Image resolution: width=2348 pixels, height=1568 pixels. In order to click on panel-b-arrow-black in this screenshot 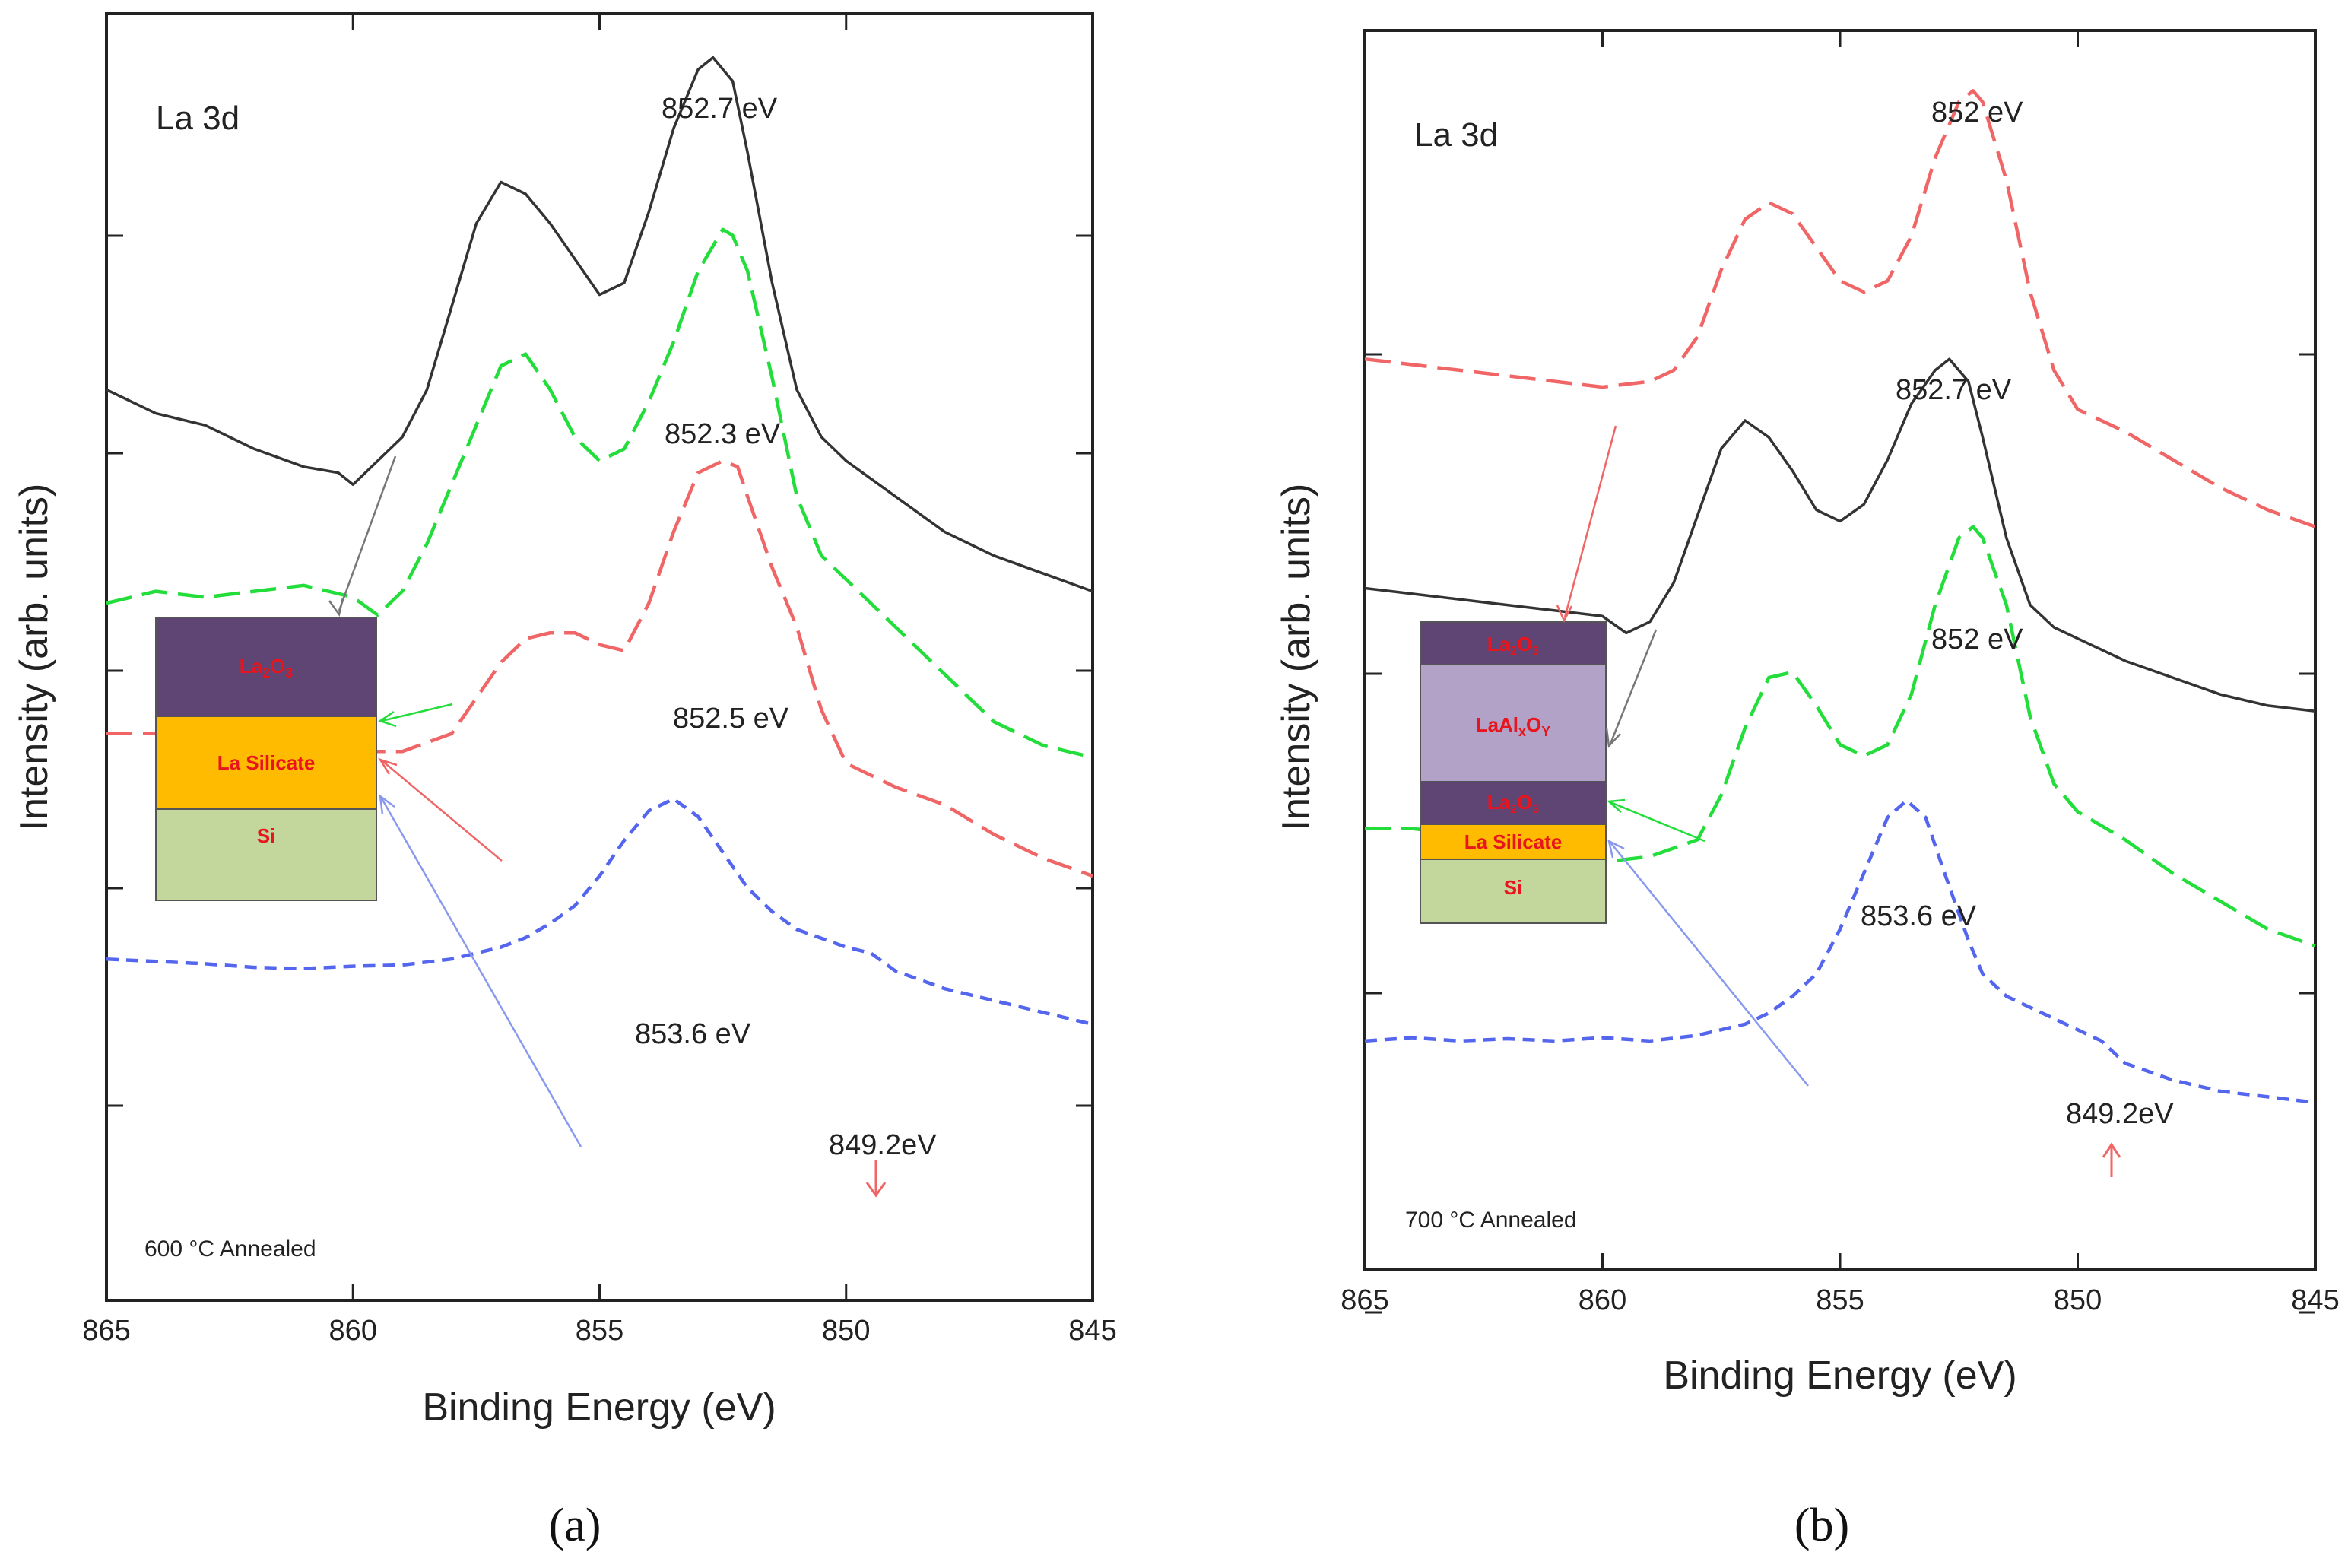, I will do `click(1633, 686)`.